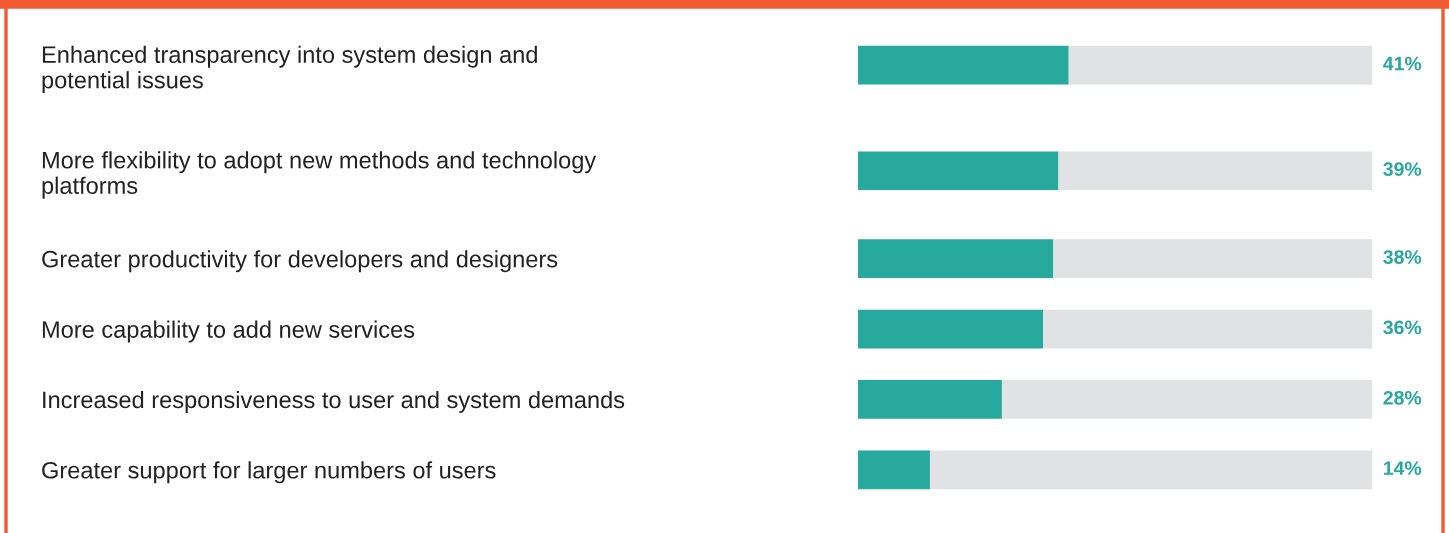 This screenshot has height=533, width=1449. Describe the element at coordinates (334, 401) in the screenshot. I see `y-tick-label: Increased responsiveness to user and system demands` at that location.